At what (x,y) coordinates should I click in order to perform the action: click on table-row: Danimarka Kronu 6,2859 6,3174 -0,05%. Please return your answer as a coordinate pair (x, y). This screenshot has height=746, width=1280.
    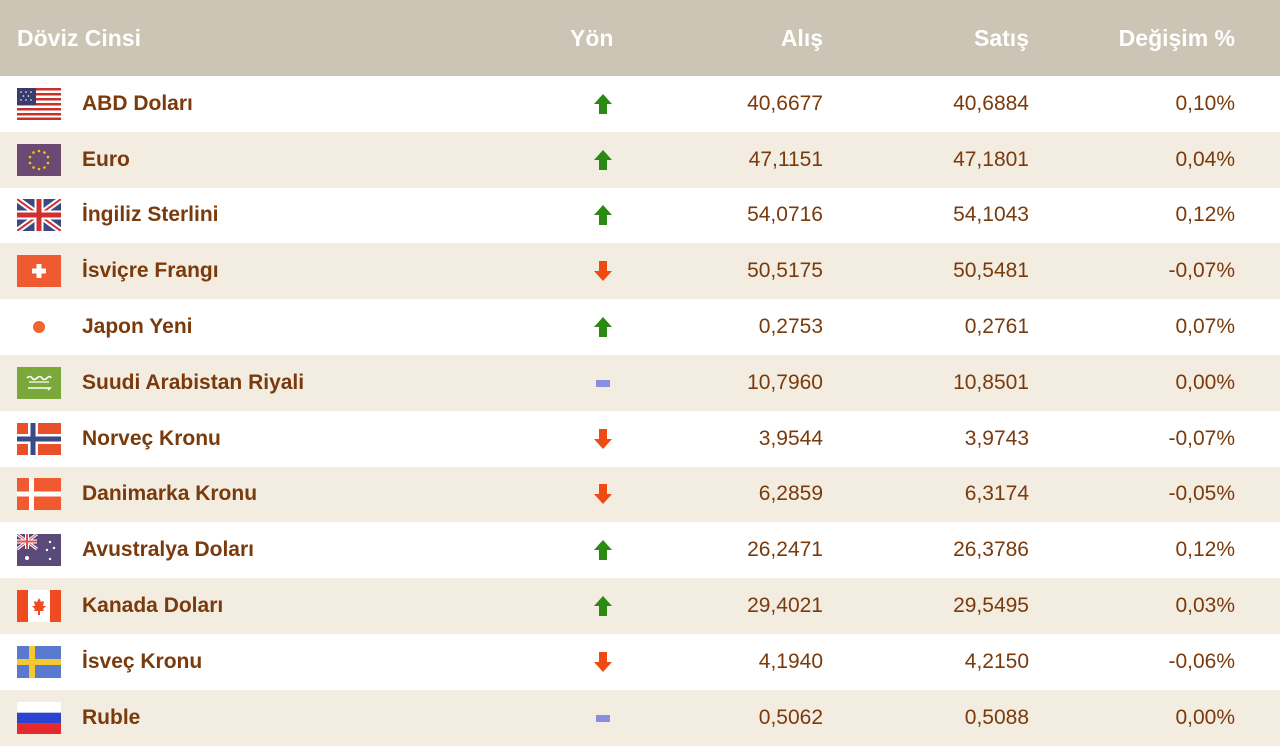
    Looking at the image, I should click on (640, 494).